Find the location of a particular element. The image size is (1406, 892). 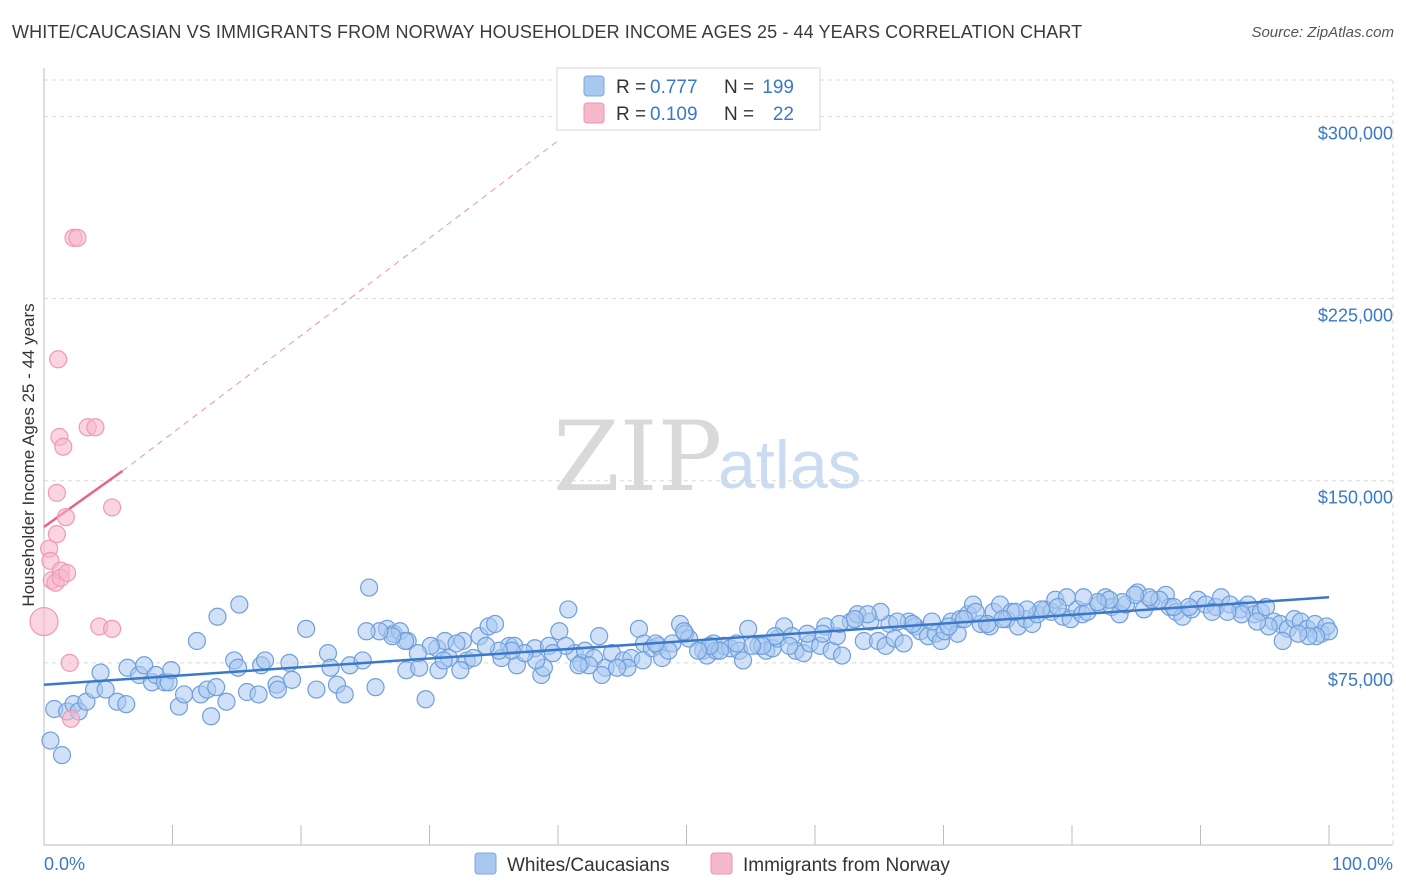

whites-trend-line is located at coordinates (686, 641).